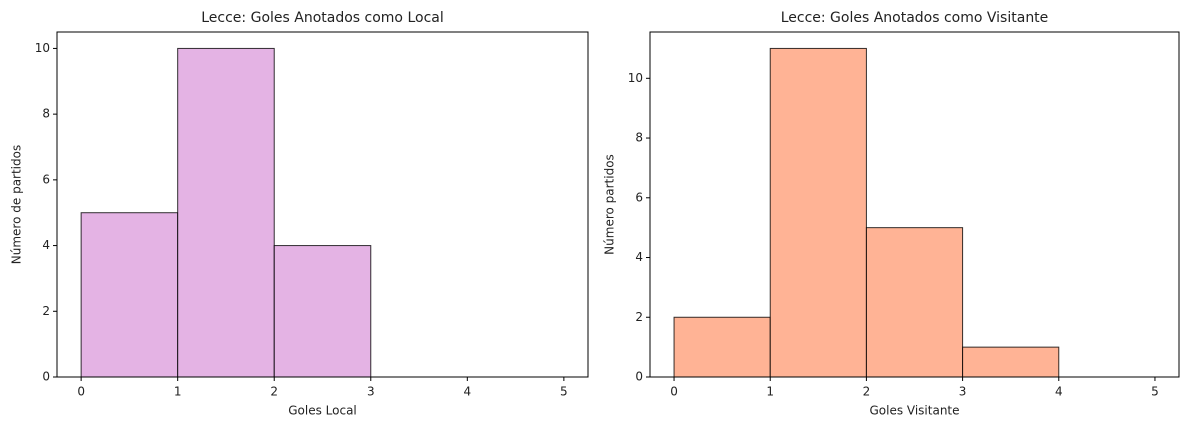  Describe the element at coordinates (322, 18) in the screenshot. I see `chart-title: Lecce: Goles Anotados como Local` at that location.